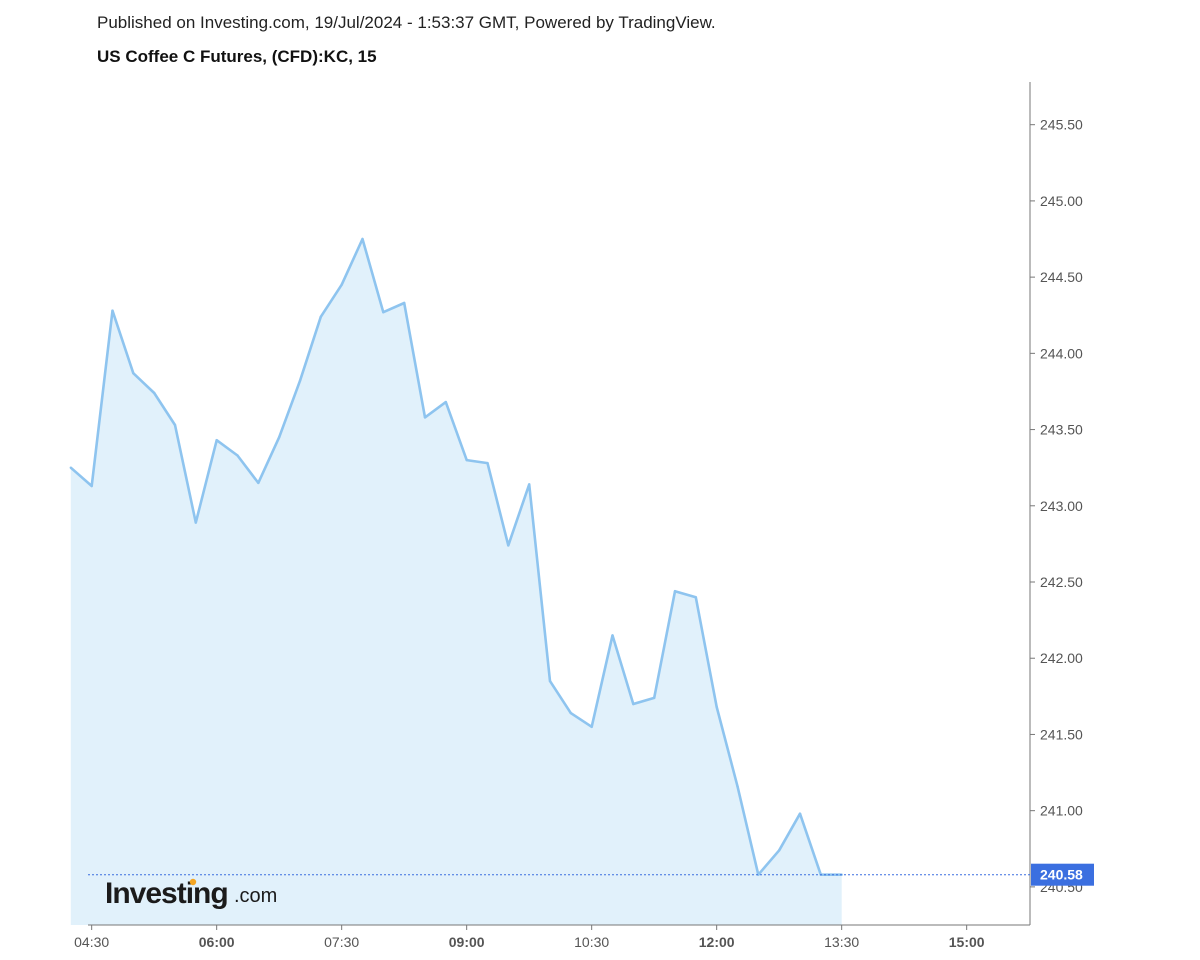 Image resolution: width=1200 pixels, height=960 pixels. I want to click on x-tick-label: 13:30, so click(841, 942).